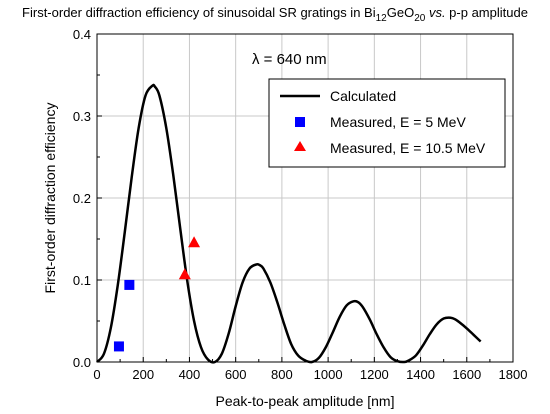 Image resolution: width=550 pixels, height=414 pixels. What do you see at coordinates (435, 12) in the screenshot?
I see `chart-title-italic-vs: vs.` at bounding box center [435, 12].